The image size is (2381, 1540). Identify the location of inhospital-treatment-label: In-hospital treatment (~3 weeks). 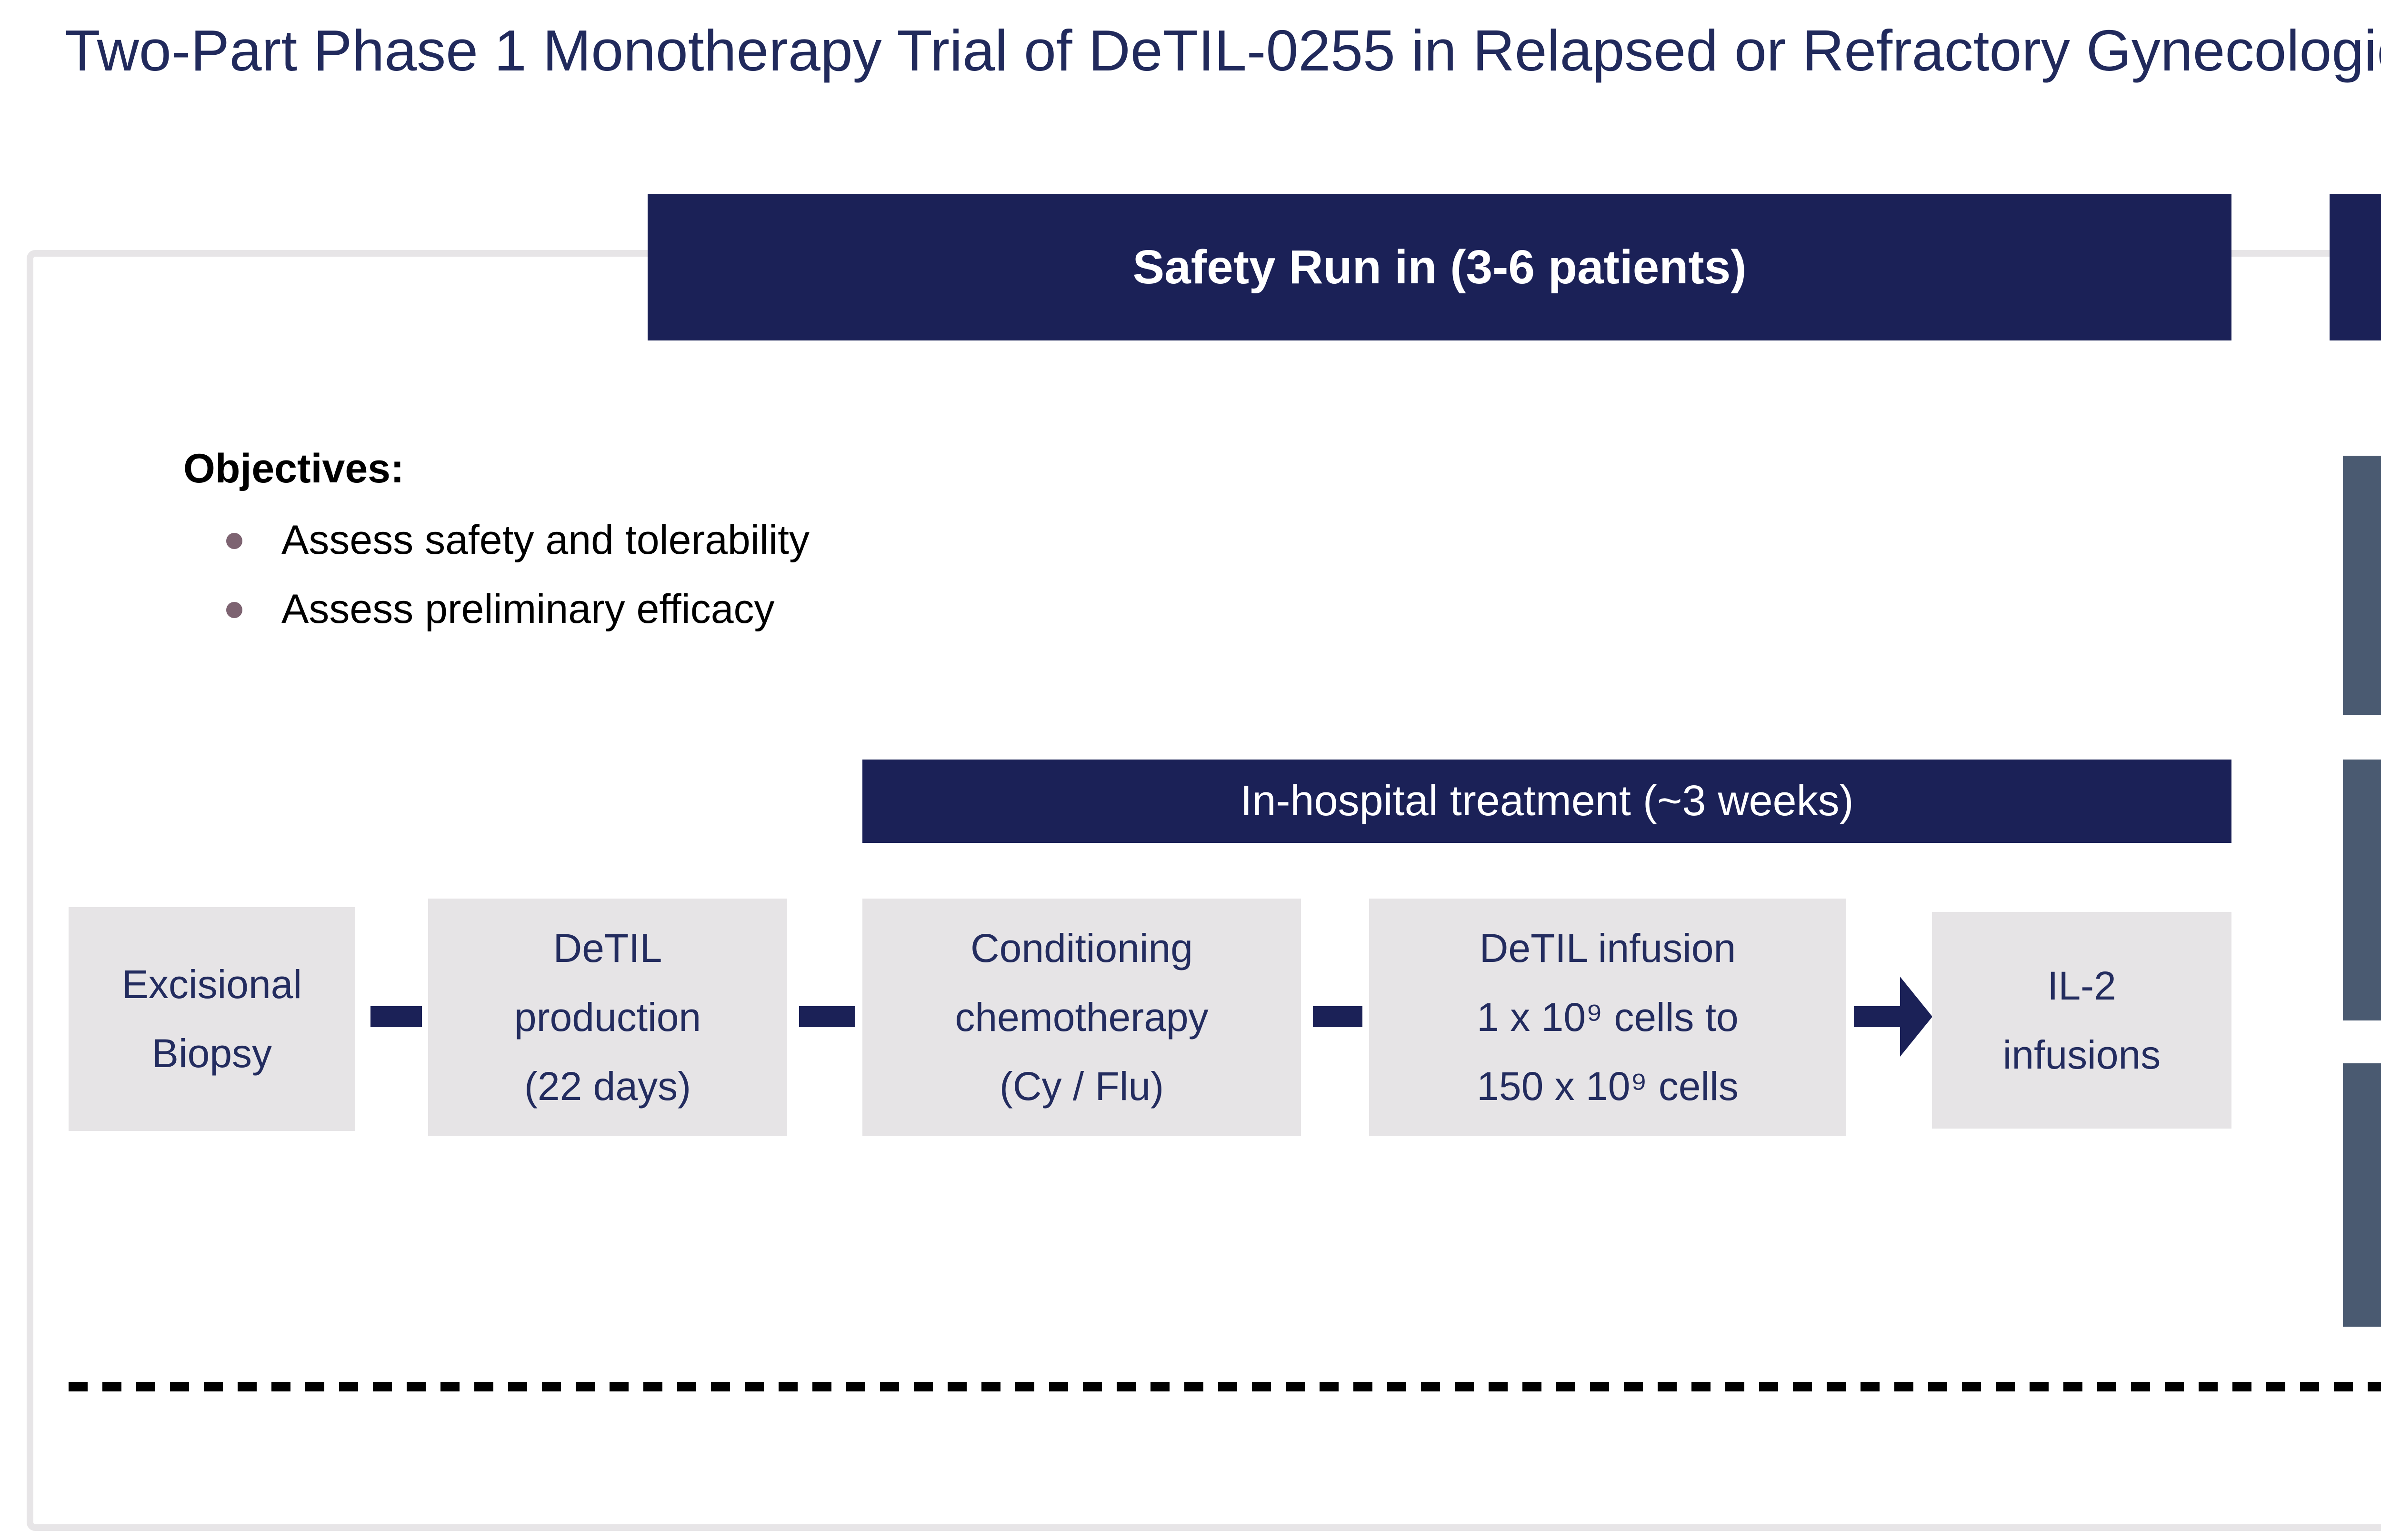
(1547, 801).